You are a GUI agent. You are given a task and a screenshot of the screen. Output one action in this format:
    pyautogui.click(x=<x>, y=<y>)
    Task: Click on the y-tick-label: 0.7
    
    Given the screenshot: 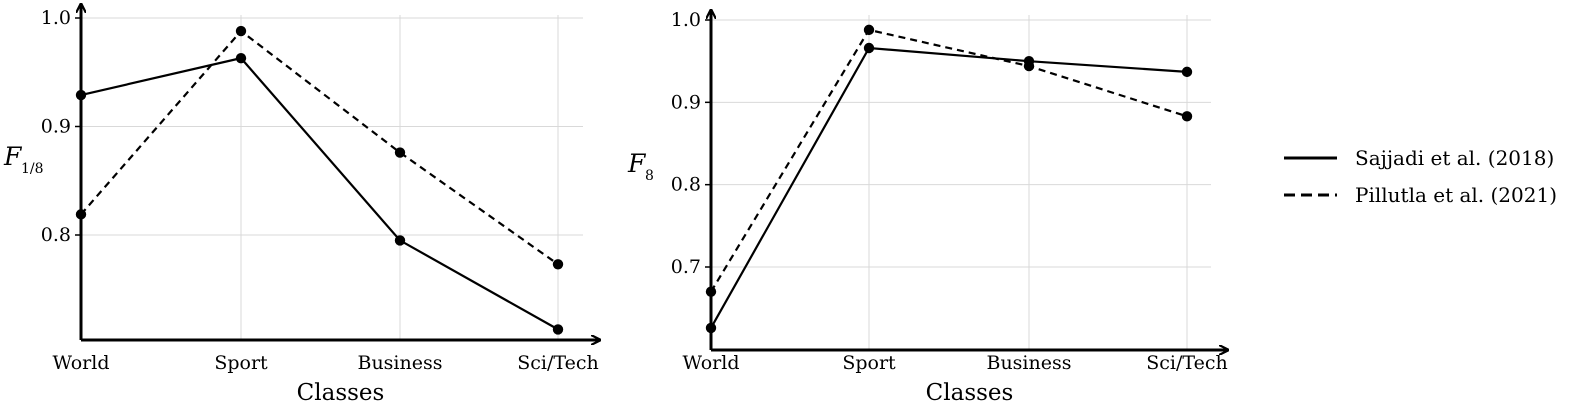 What is the action you would take?
    pyautogui.click(x=686, y=267)
    